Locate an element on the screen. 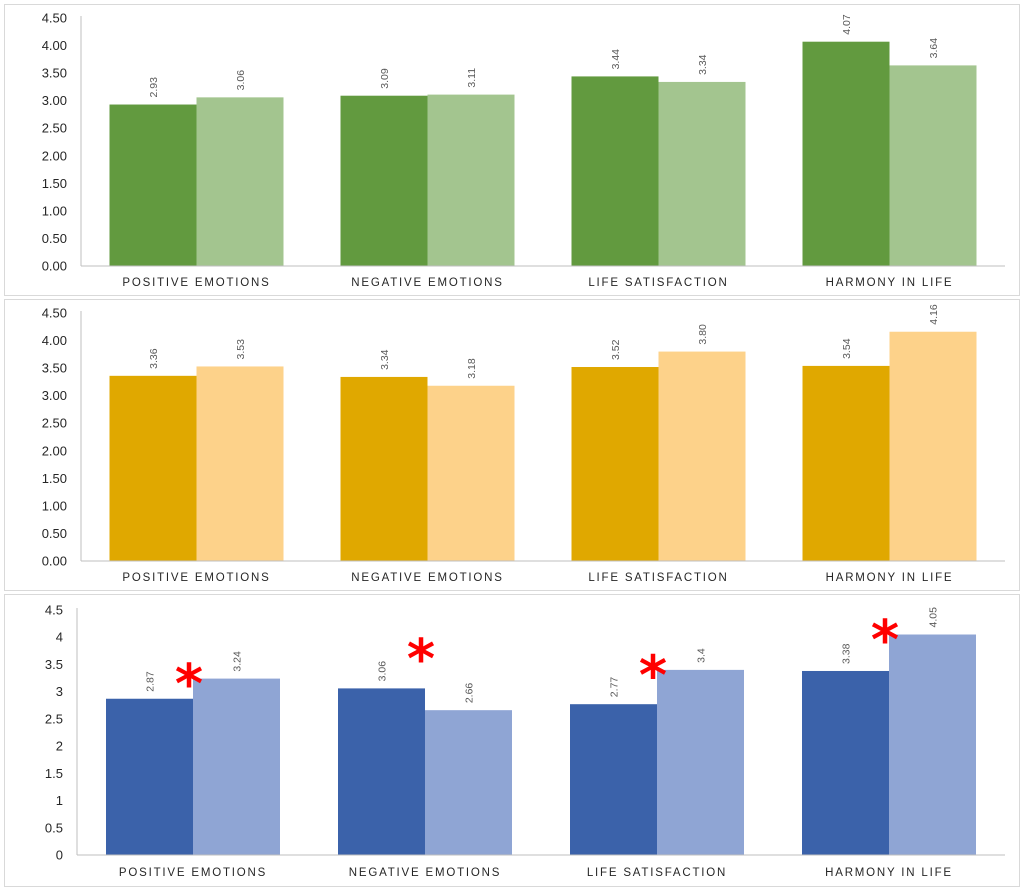 This screenshot has width=1024, height=891. y-tick-label: 1.5 is located at coordinates (54, 773).